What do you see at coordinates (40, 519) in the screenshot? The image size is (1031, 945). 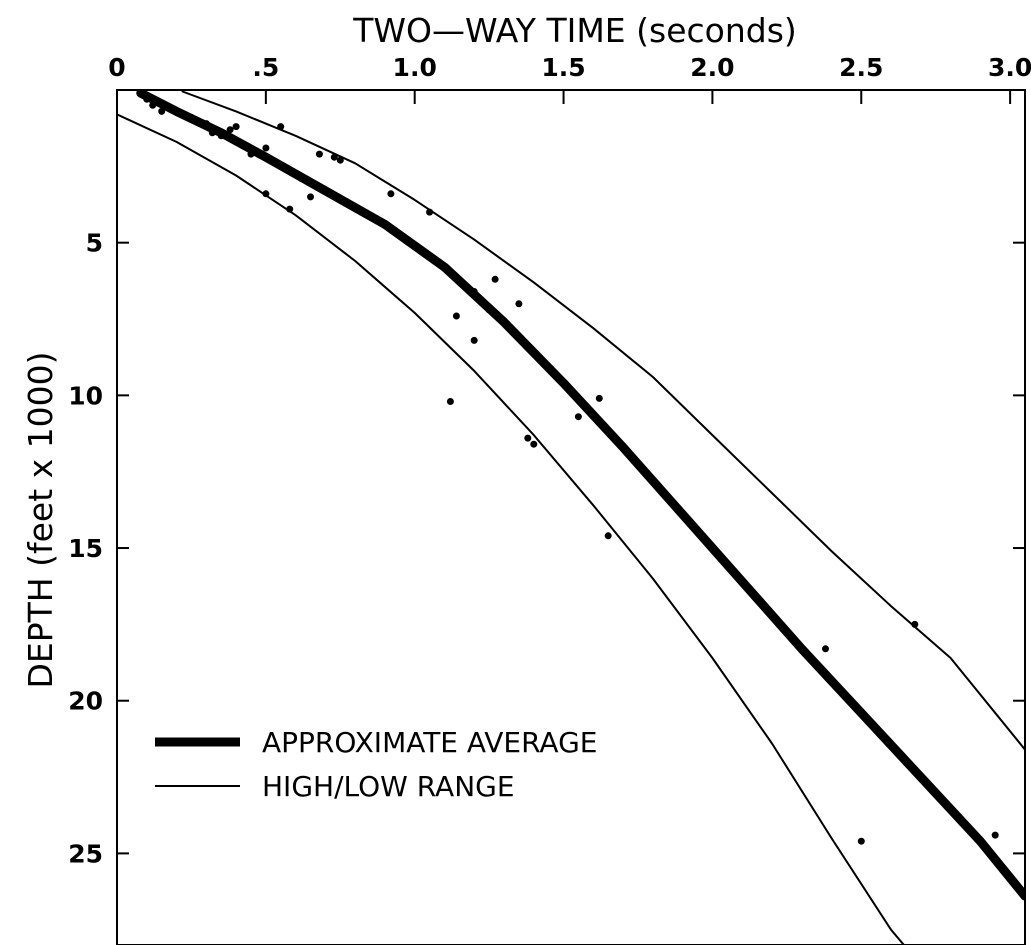 I see `y-axis-title: DEPTH (feet x 1000)` at bounding box center [40, 519].